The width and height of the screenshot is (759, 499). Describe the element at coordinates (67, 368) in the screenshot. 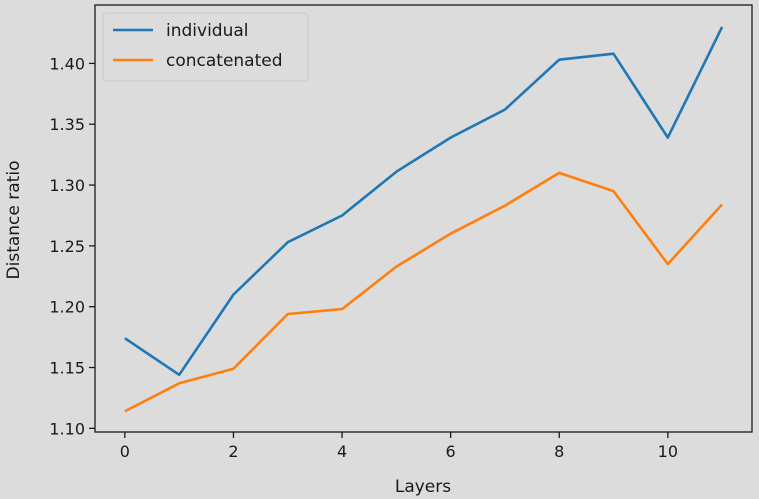

I see `y-tick-label: 1.15` at that location.